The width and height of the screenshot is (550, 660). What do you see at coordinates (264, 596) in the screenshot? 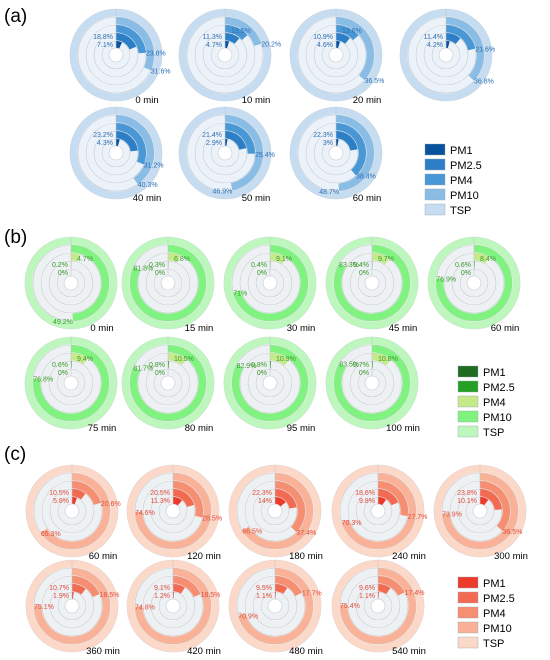
I see `value-label: 1.1%` at bounding box center [264, 596].